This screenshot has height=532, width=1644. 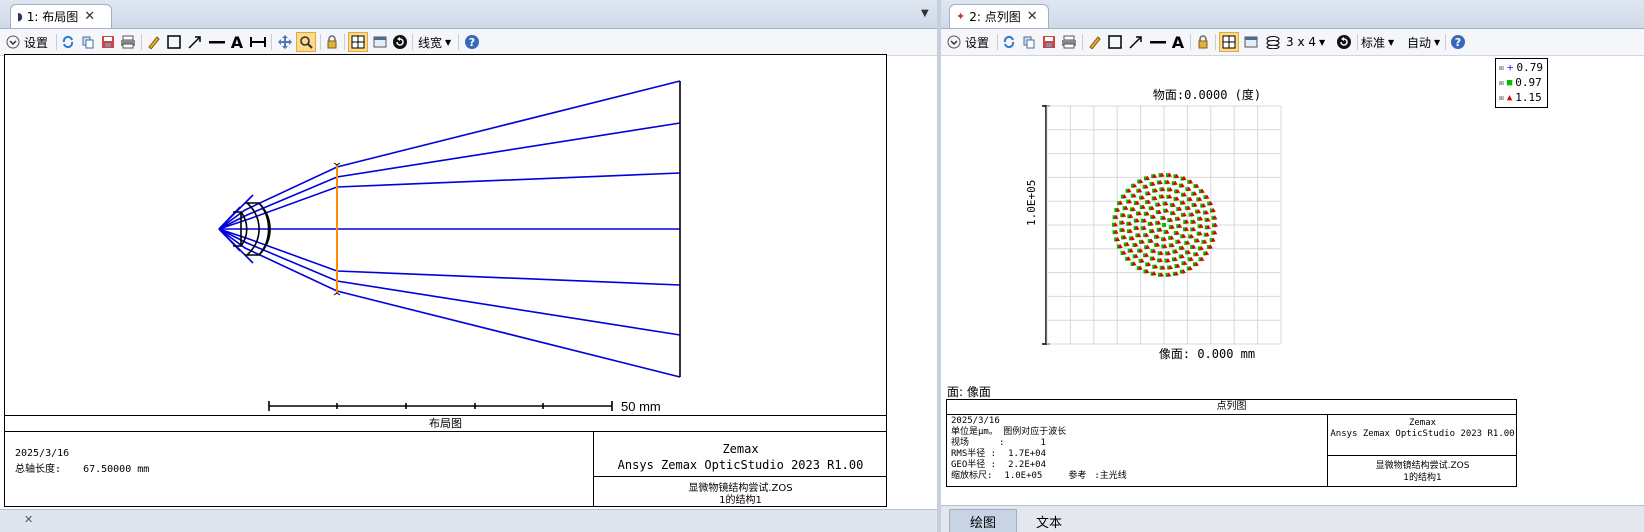 What do you see at coordinates (1292, 14) in the screenshot?
I see `tab-strip: ✦ 2: 点列图 ✕` at bounding box center [1292, 14].